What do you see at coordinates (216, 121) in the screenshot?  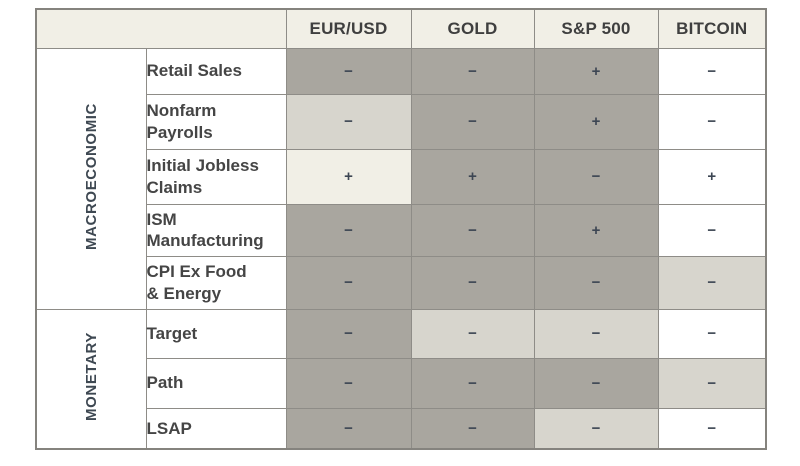 I see `row-label-nonfarm-payrolls: Nonfarm Payrolls` at bounding box center [216, 121].